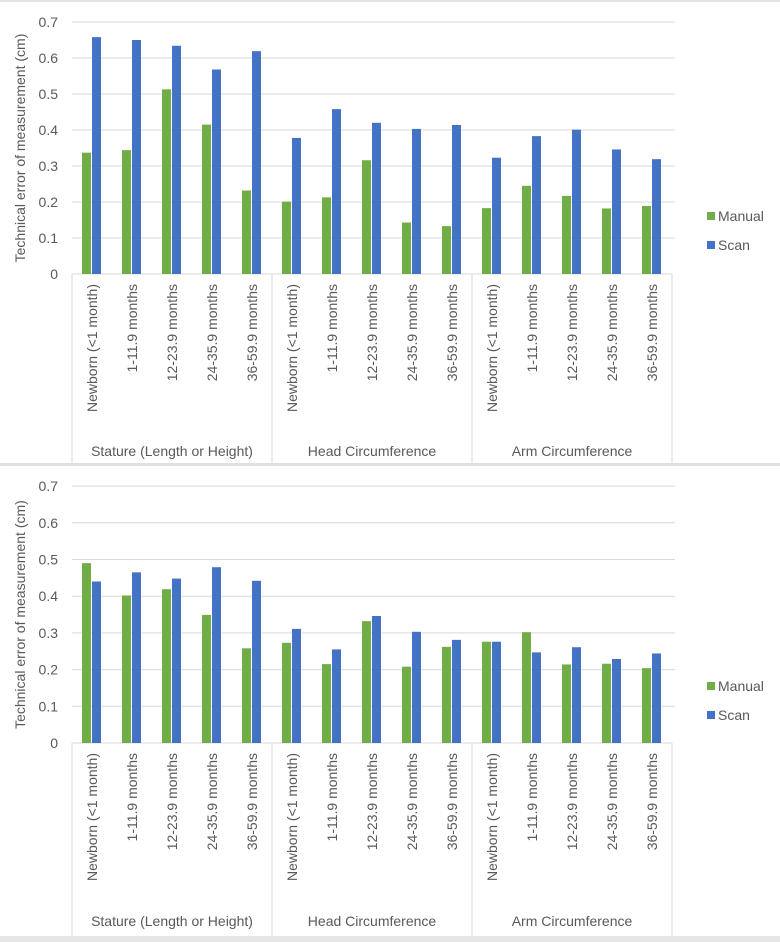  What do you see at coordinates (390, 939) in the screenshot?
I see `bottom-border` at bounding box center [390, 939].